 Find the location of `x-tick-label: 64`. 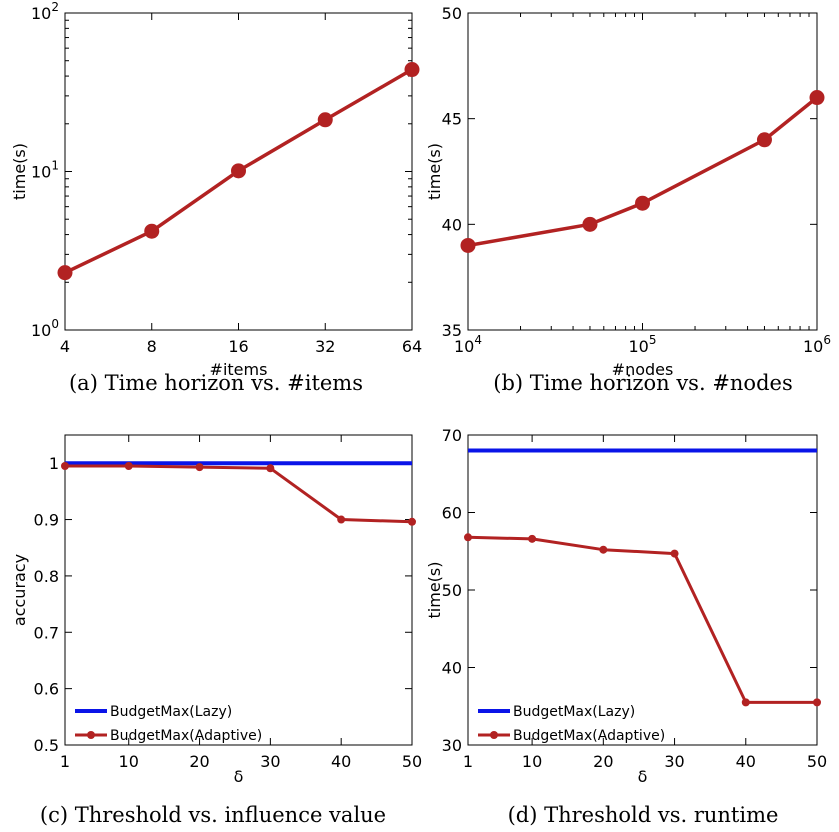

x-tick-label: 64 is located at coordinates (412, 346).